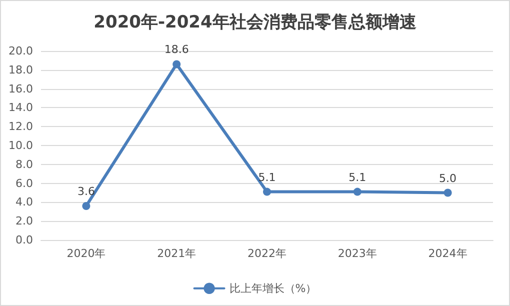 This screenshot has height=306, width=510. Describe the element at coordinates (86, 253) in the screenshot. I see `x-tick-label: 2020年` at that location.